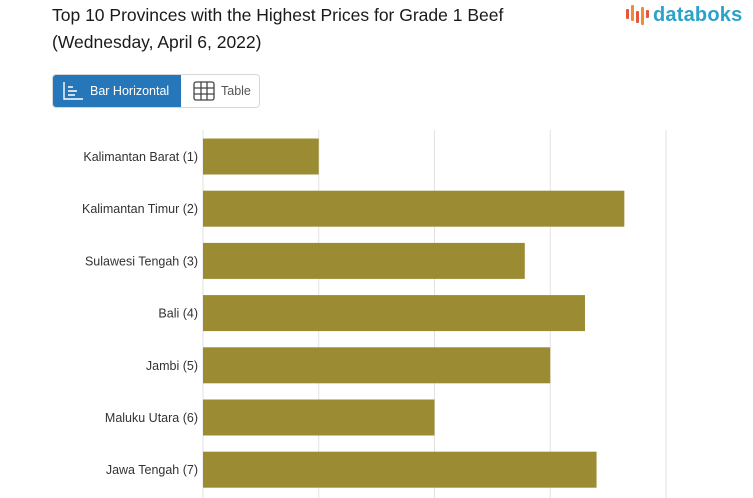 This screenshot has height=498, width=753. Describe the element at coordinates (130, 91) in the screenshot. I see `bar-horizontal-label: Bar Horizontal` at that location.